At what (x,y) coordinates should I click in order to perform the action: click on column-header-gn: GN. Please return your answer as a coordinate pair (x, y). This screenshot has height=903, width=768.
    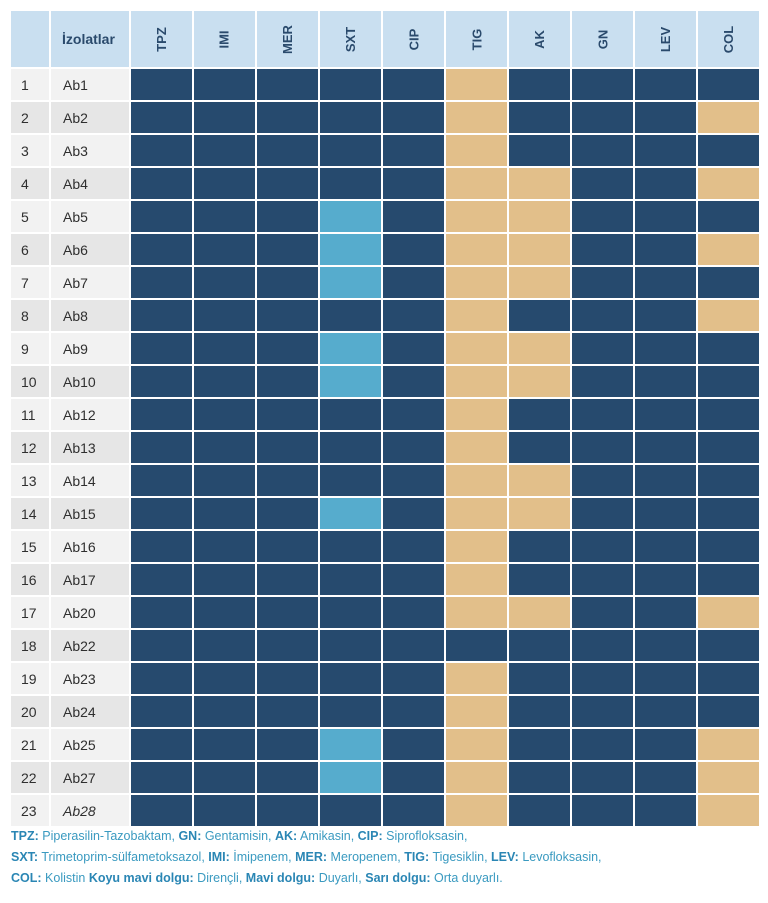
    Looking at the image, I should click on (602, 39).